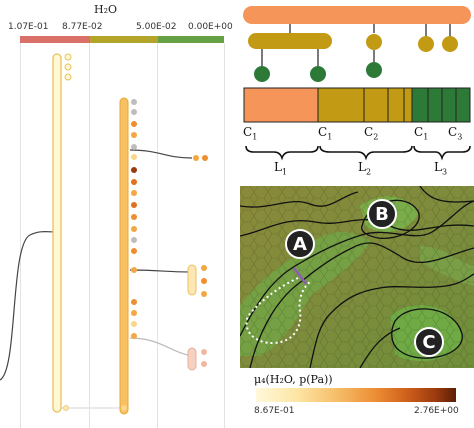  I want to click on svg-text: B, so click(382, 214).